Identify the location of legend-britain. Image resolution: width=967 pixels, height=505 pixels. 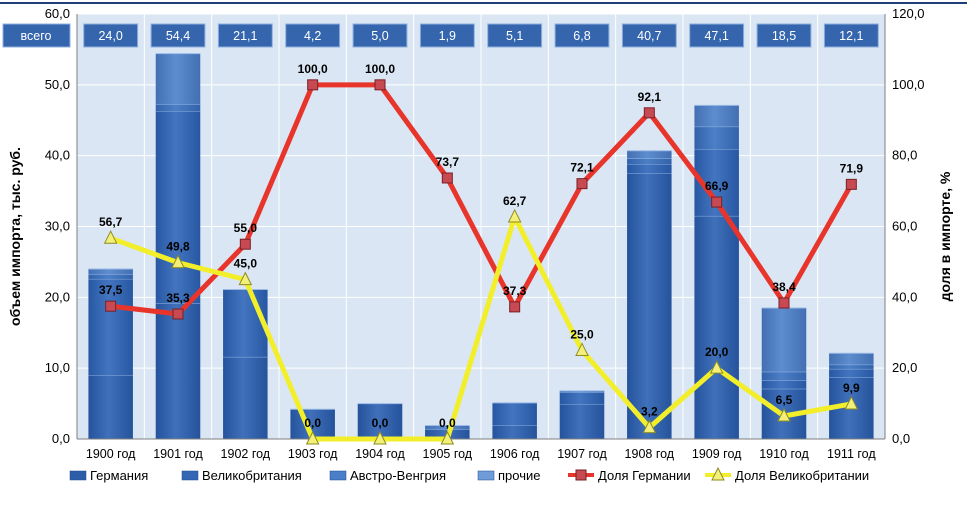
(190, 475).